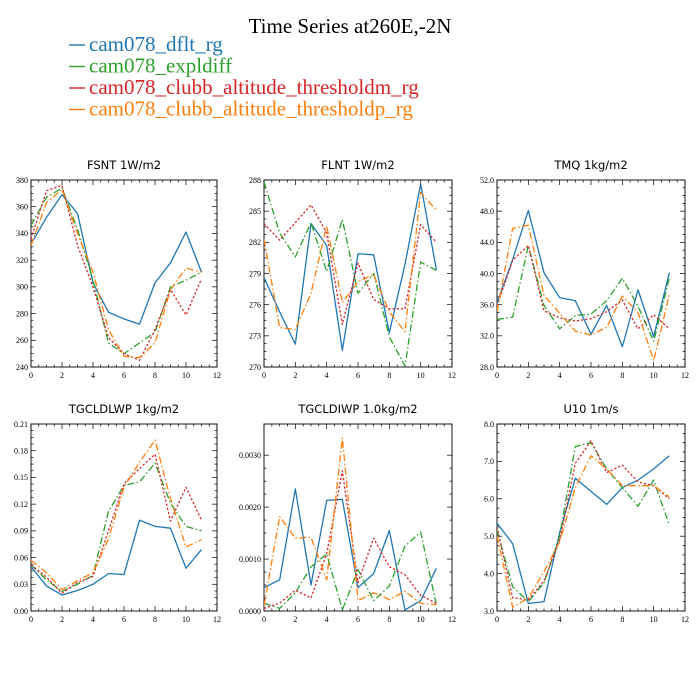  Describe the element at coordinates (487, 367) in the screenshot. I see `y-tick-label: 28.0` at that location.